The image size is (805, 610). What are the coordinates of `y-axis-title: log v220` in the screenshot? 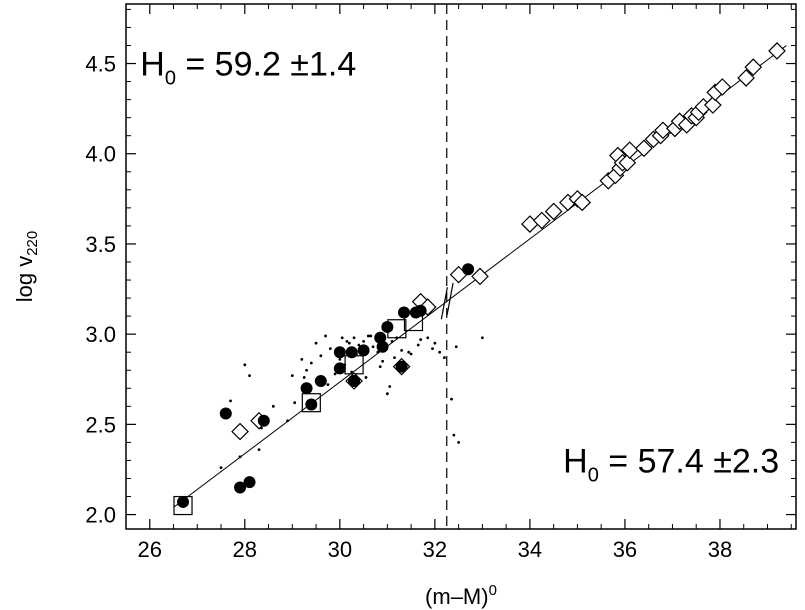 It's located at (26, 267).